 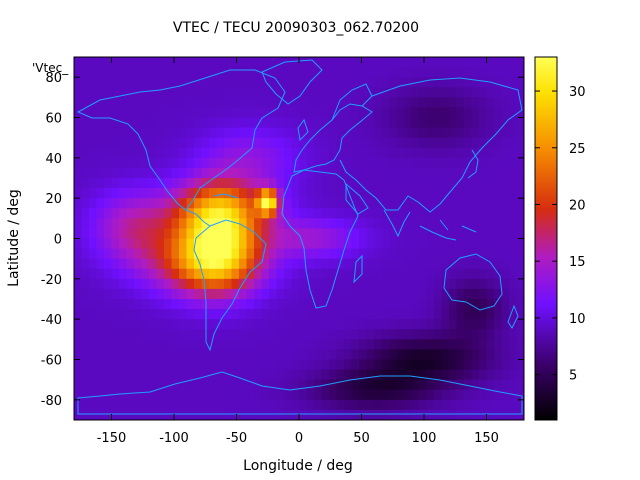 What do you see at coordinates (361, 438) in the screenshot?
I see `x-tick-label: 50` at bounding box center [361, 438].